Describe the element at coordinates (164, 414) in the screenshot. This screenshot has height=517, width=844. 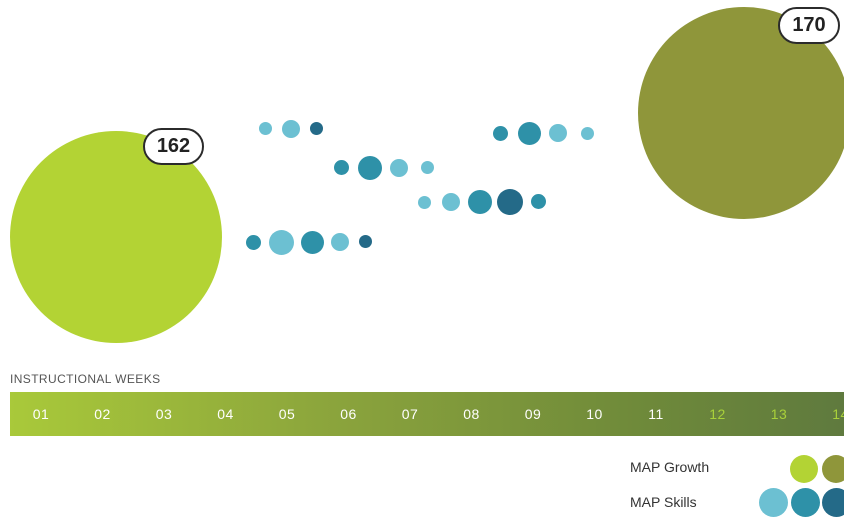
I see `week-label-03: 03` at that location.